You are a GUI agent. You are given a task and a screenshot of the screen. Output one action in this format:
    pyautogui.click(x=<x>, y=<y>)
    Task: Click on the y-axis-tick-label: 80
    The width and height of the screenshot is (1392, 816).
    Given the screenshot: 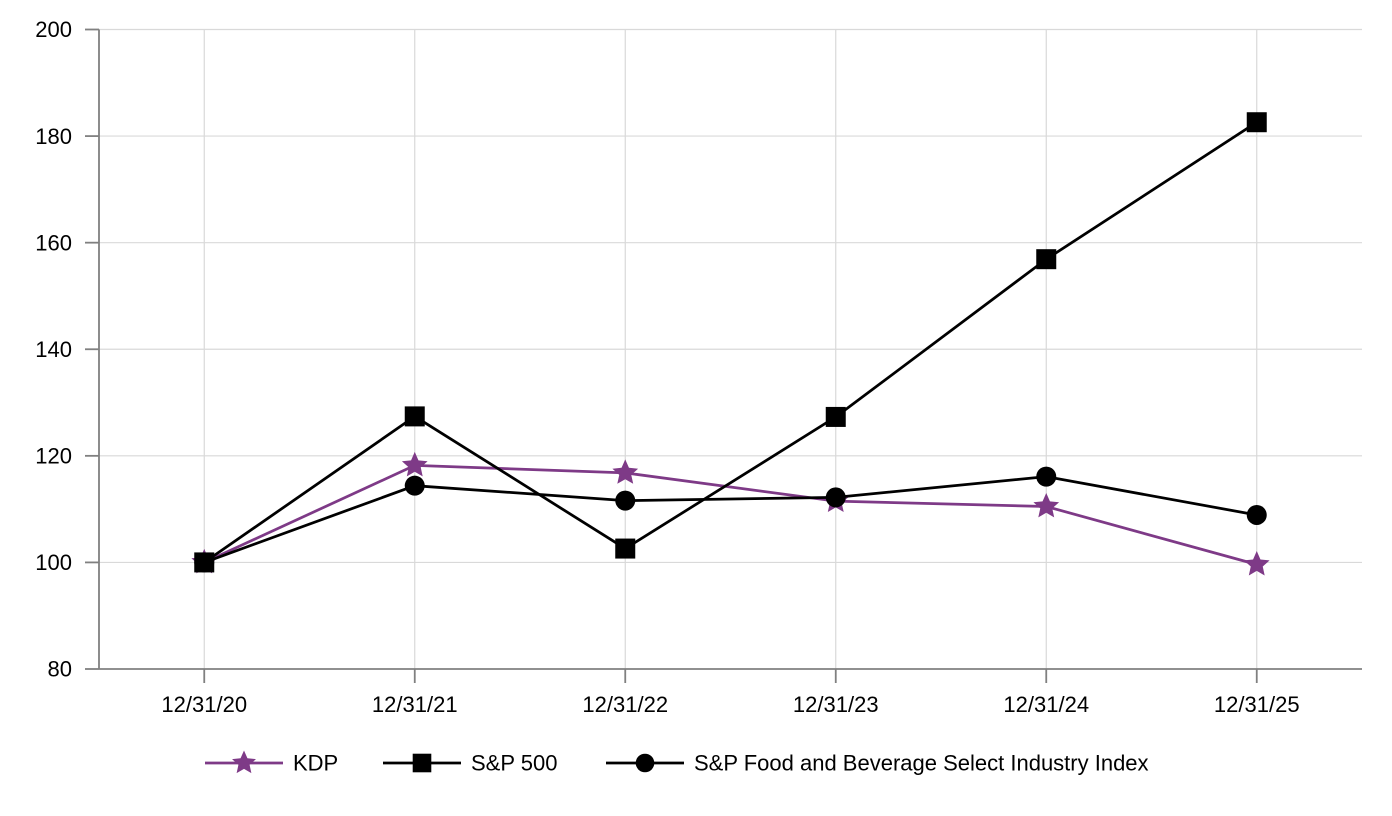 What is the action you would take?
    pyautogui.click(x=60, y=669)
    